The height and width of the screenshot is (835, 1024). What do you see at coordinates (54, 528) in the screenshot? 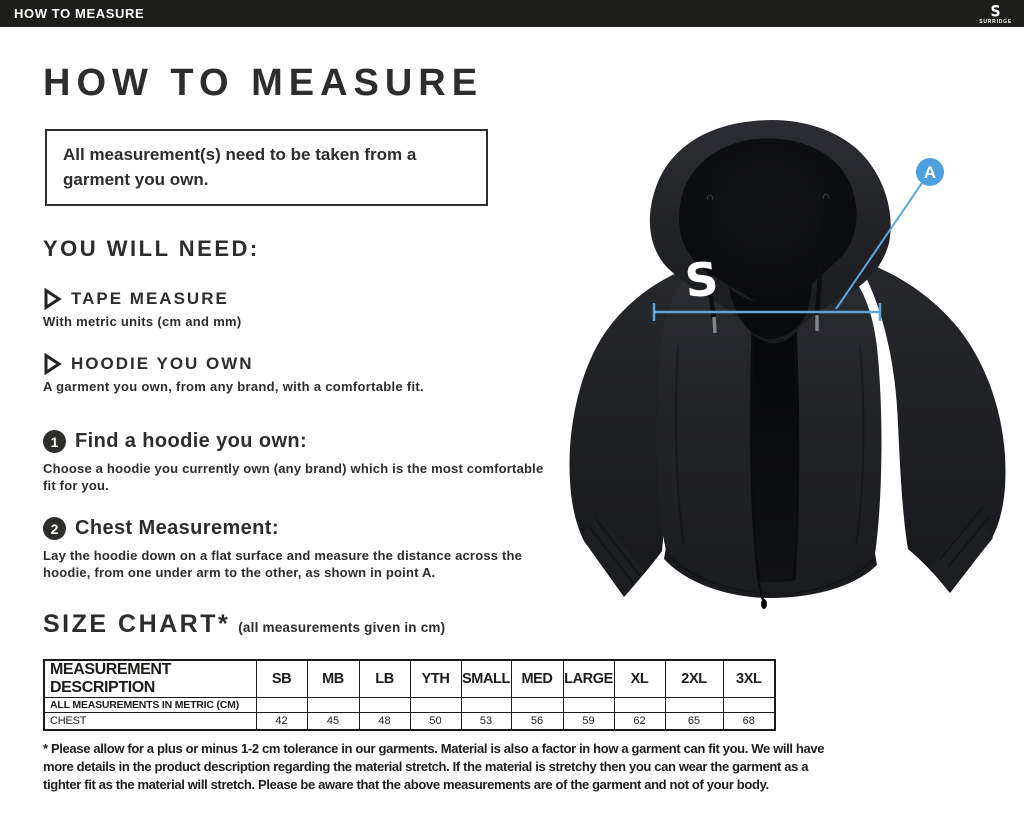
I see `step-number-badge: 2` at bounding box center [54, 528].